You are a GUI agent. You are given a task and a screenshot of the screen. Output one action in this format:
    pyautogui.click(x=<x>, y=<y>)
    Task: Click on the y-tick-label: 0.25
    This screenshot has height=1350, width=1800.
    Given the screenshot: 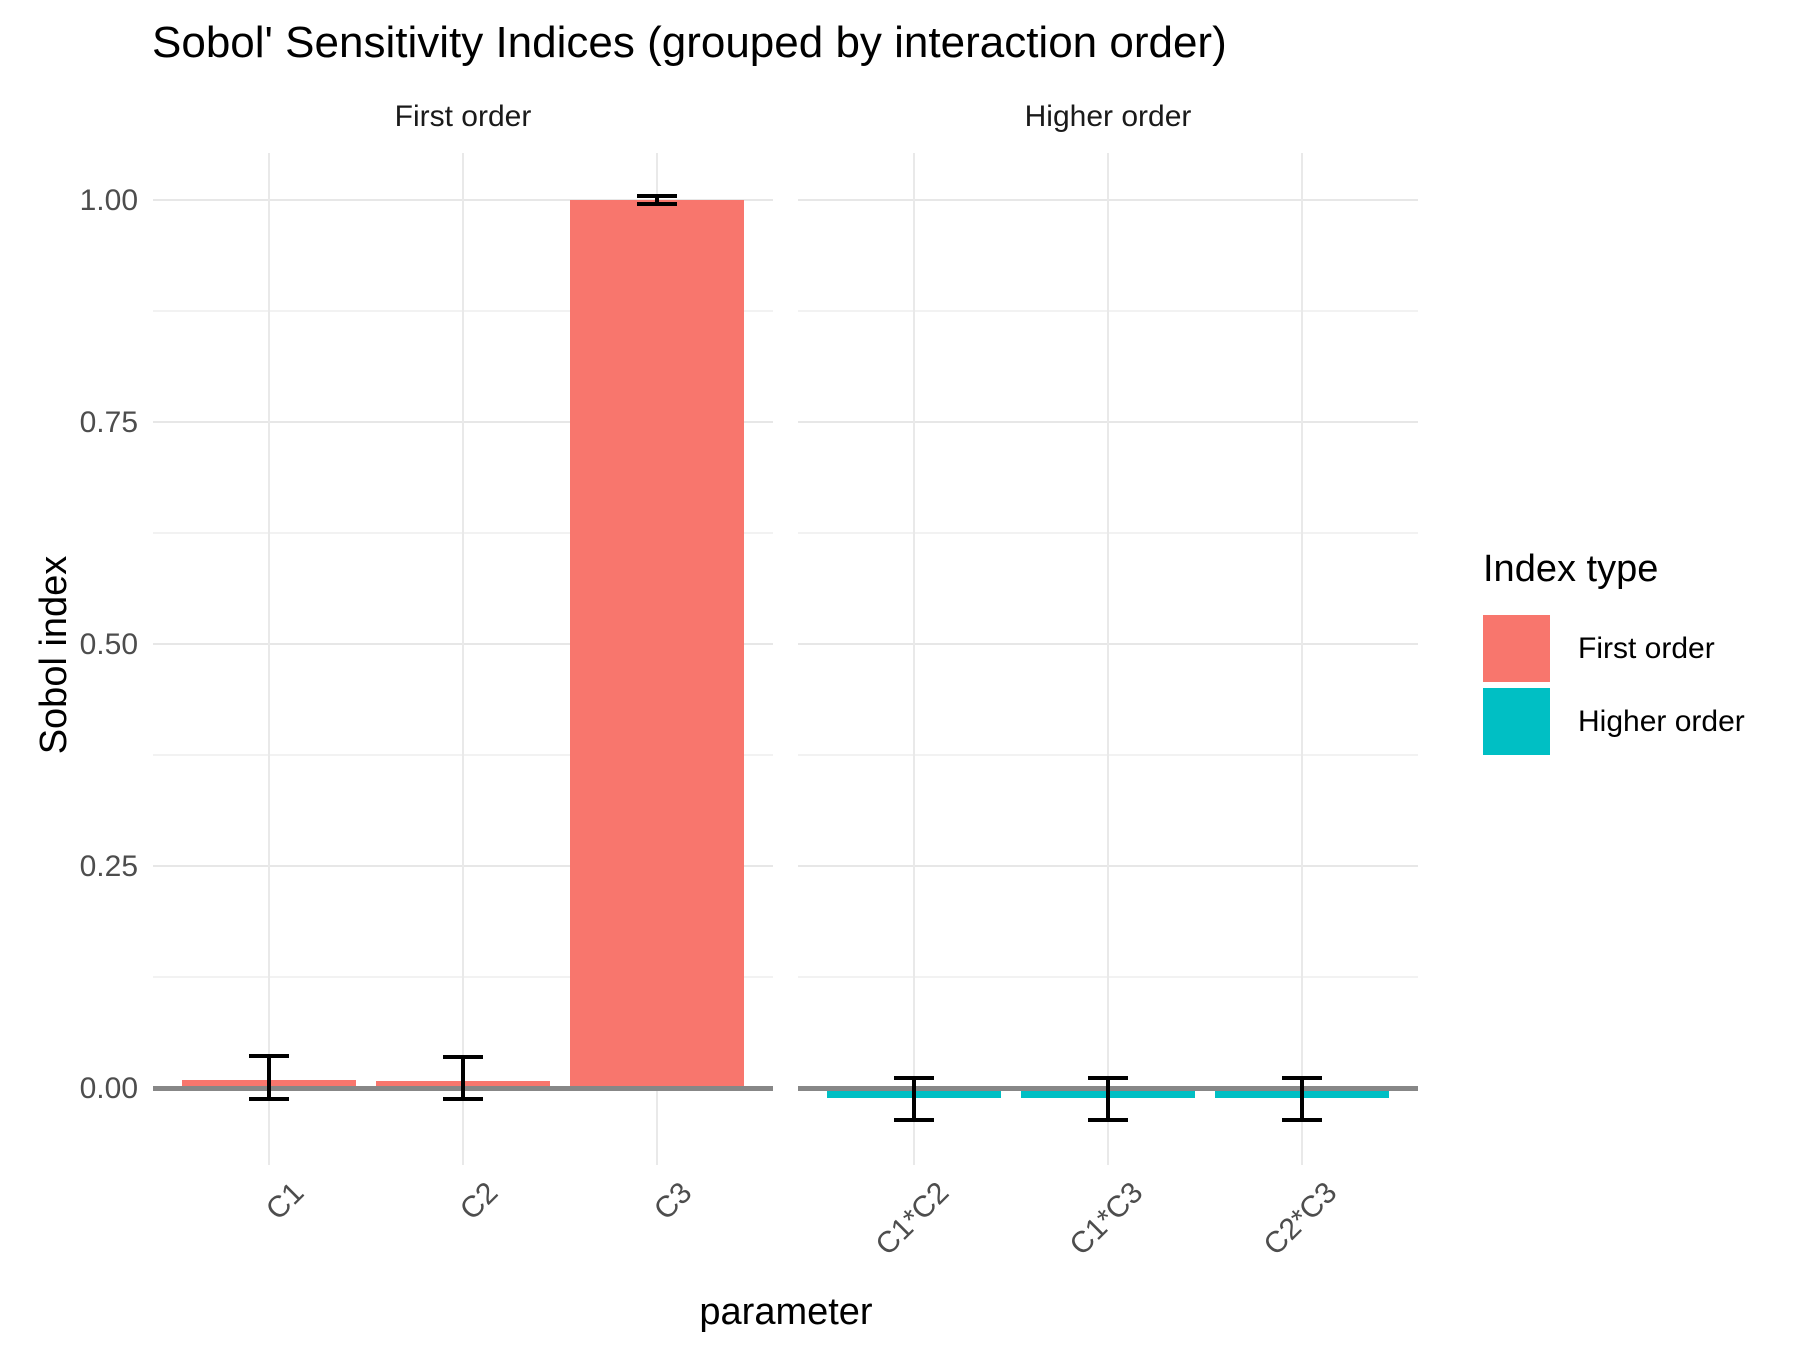 What is the action you would take?
    pyautogui.click(x=108, y=866)
    